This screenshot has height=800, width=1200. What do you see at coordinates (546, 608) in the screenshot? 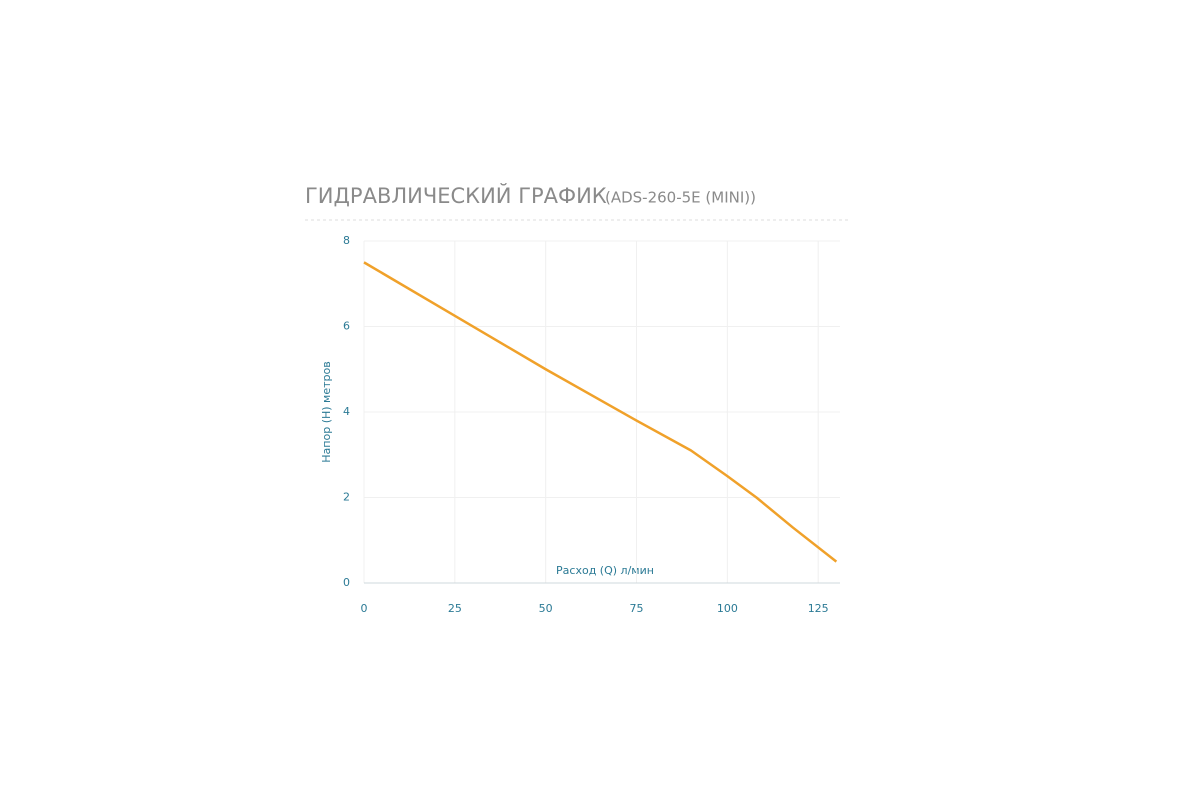
I see `x-tick-label: 50` at bounding box center [546, 608].